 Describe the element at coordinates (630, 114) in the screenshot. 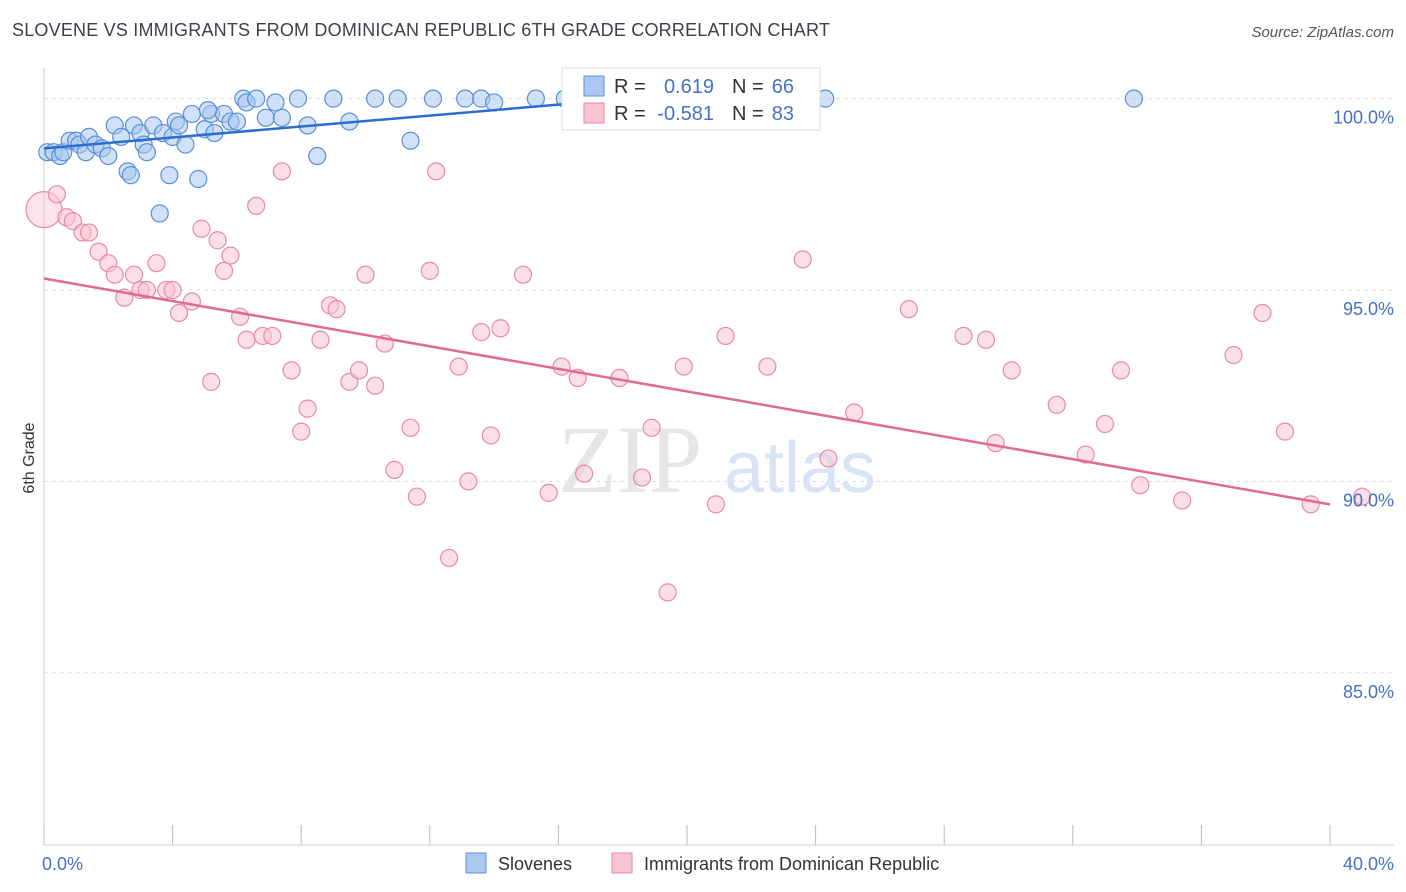

I see `stats-legend-pink-r-label: R =` at that location.